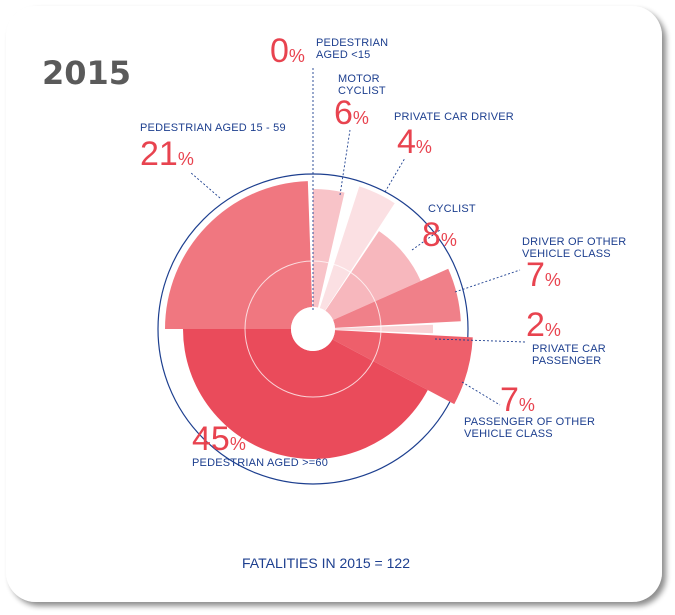 The image size is (675, 615). Describe the element at coordinates (543, 325) in the screenshot. I see `slice-percent-5: 2%` at that location.